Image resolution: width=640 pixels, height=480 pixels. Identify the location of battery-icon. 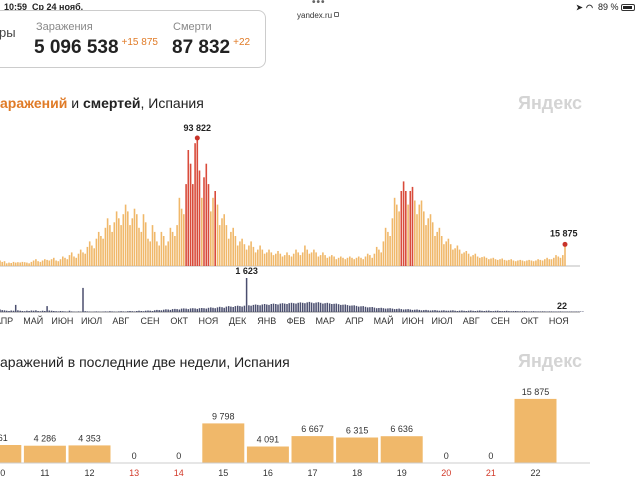
(628, 7).